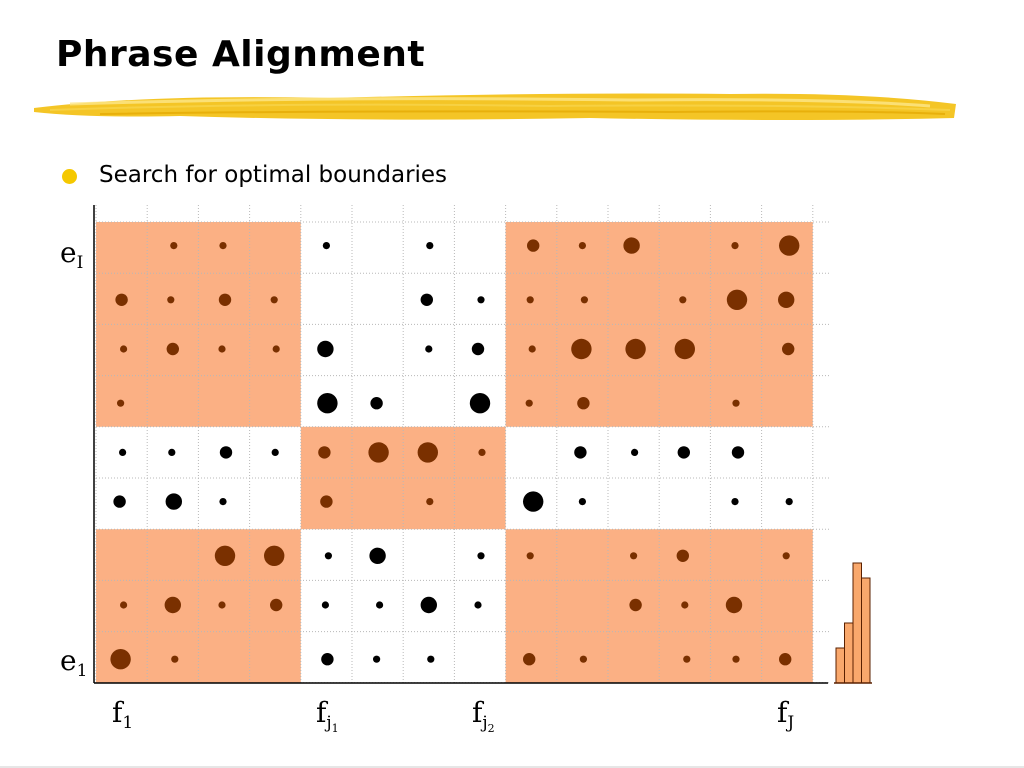 Image resolution: width=1024 pixels, height=768 pixels. What do you see at coordinates (327, 715) in the screenshot?
I see `label-f-j1: fj1` at bounding box center [327, 715].